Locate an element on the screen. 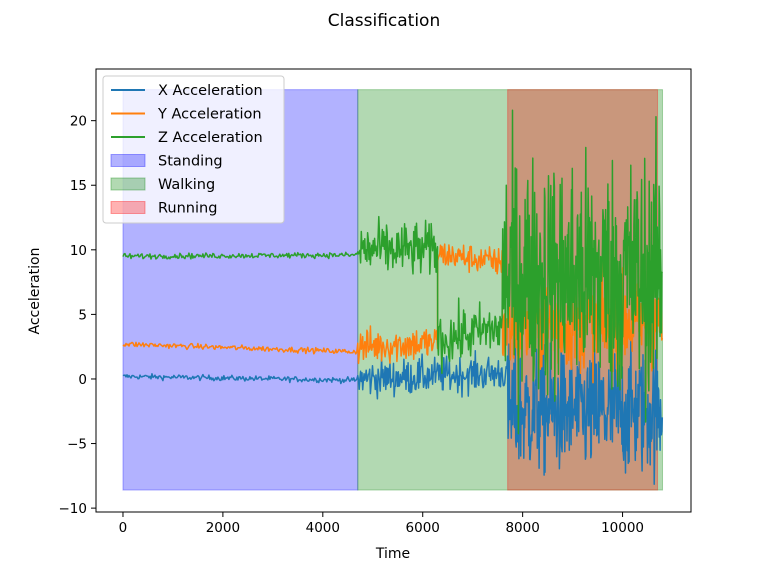 The width and height of the screenshot is (768, 576). x-tick-label: 10000 is located at coordinates (622, 528).